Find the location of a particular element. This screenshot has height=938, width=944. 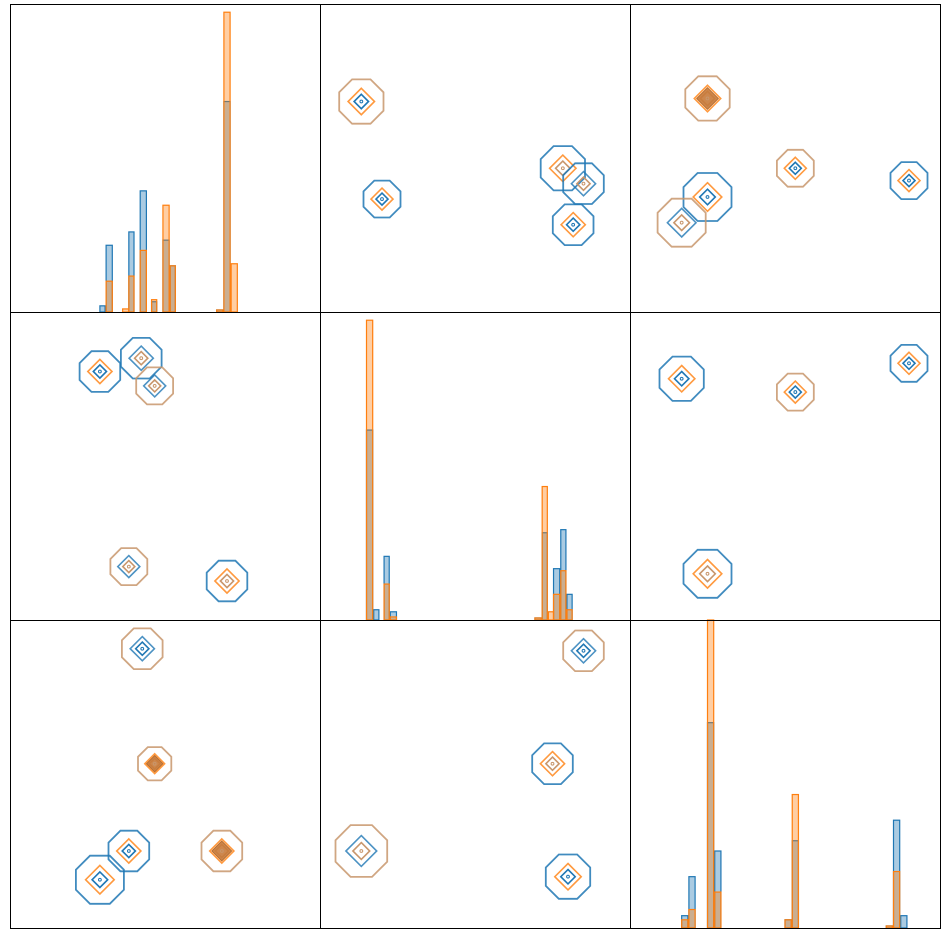

panel-r0-c0 is located at coordinates (168, 162).